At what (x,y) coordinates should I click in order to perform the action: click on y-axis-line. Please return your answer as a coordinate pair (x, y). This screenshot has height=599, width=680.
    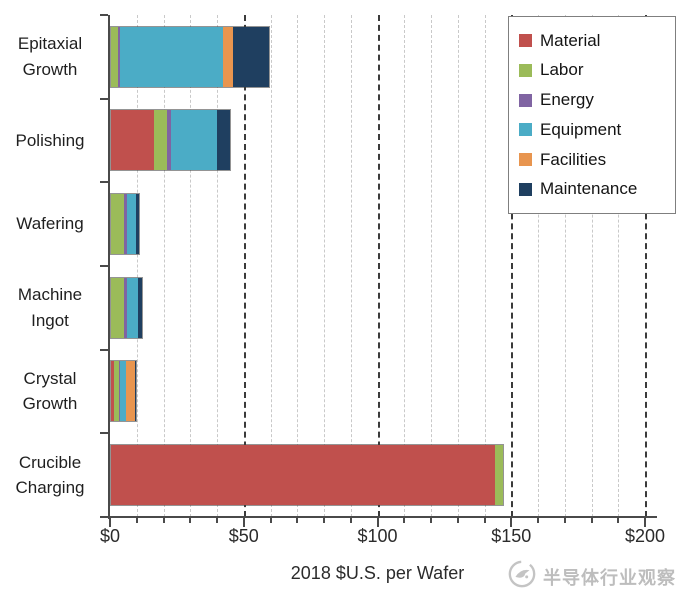
    Looking at the image, I should click on (109, 267).